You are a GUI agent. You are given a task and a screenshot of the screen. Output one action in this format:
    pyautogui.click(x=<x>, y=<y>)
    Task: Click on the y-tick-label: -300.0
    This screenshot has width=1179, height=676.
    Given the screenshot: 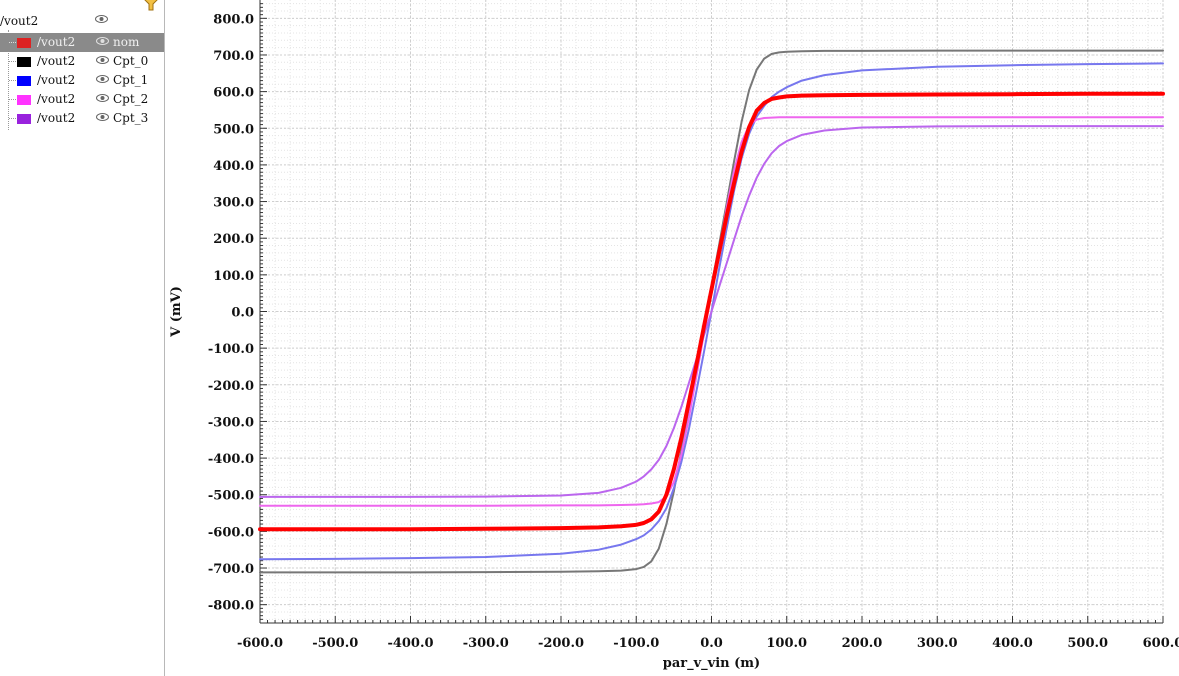 What is the action you would take?
    pyautogui.click(x=231, y=422)
    